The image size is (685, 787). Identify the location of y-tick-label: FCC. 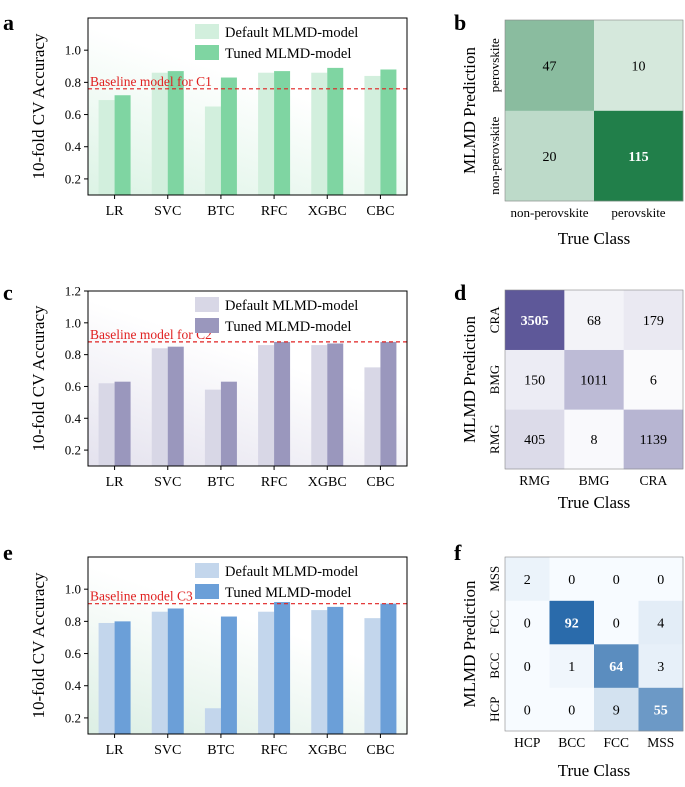
(494, 622).